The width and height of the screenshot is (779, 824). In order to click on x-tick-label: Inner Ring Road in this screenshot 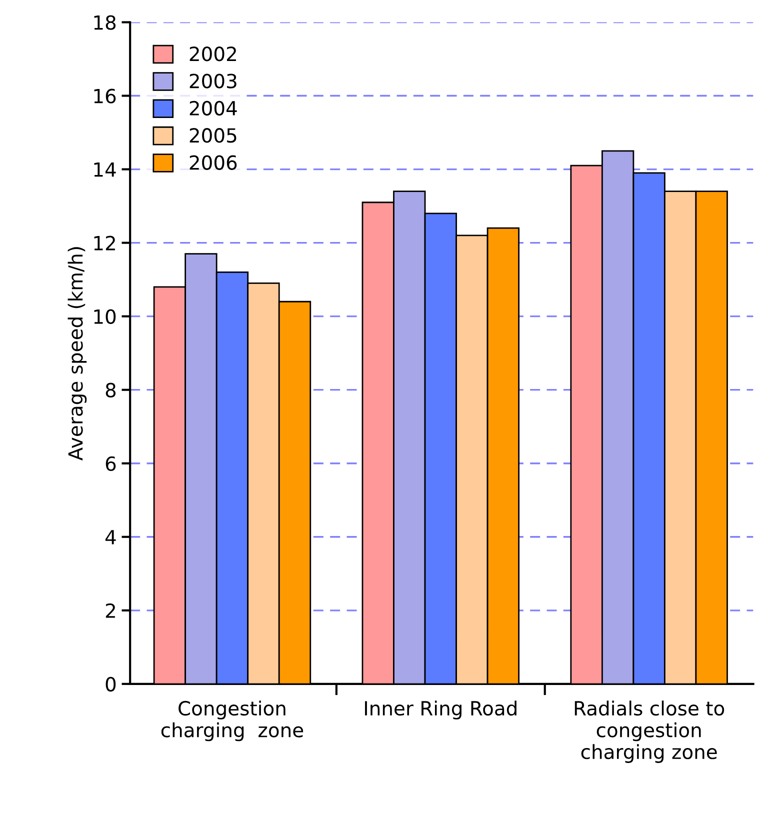, I will do `click(440, 710)`.